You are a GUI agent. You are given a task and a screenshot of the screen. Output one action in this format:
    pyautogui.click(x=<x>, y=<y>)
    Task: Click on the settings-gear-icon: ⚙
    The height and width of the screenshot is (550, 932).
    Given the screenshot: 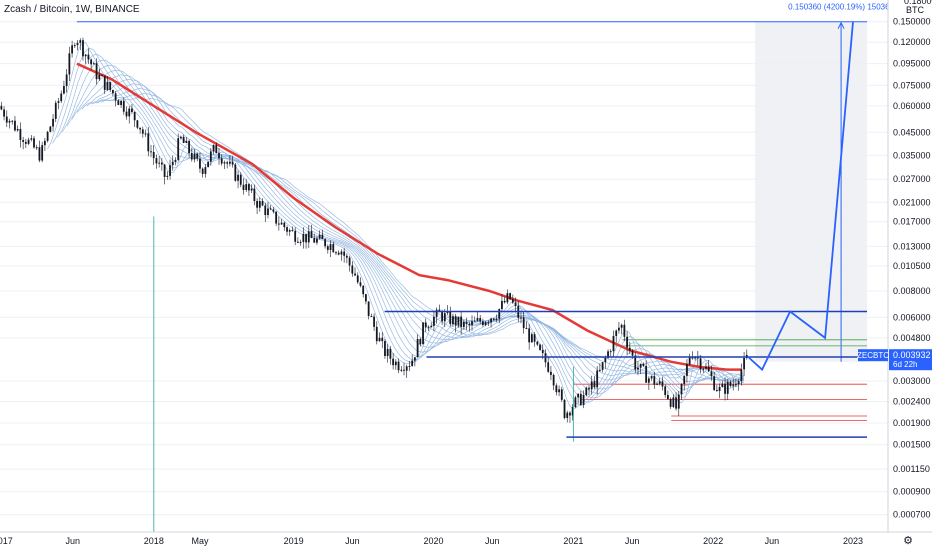 What is the action you would take?
    pyautogui.click(x=908, y=541)
    